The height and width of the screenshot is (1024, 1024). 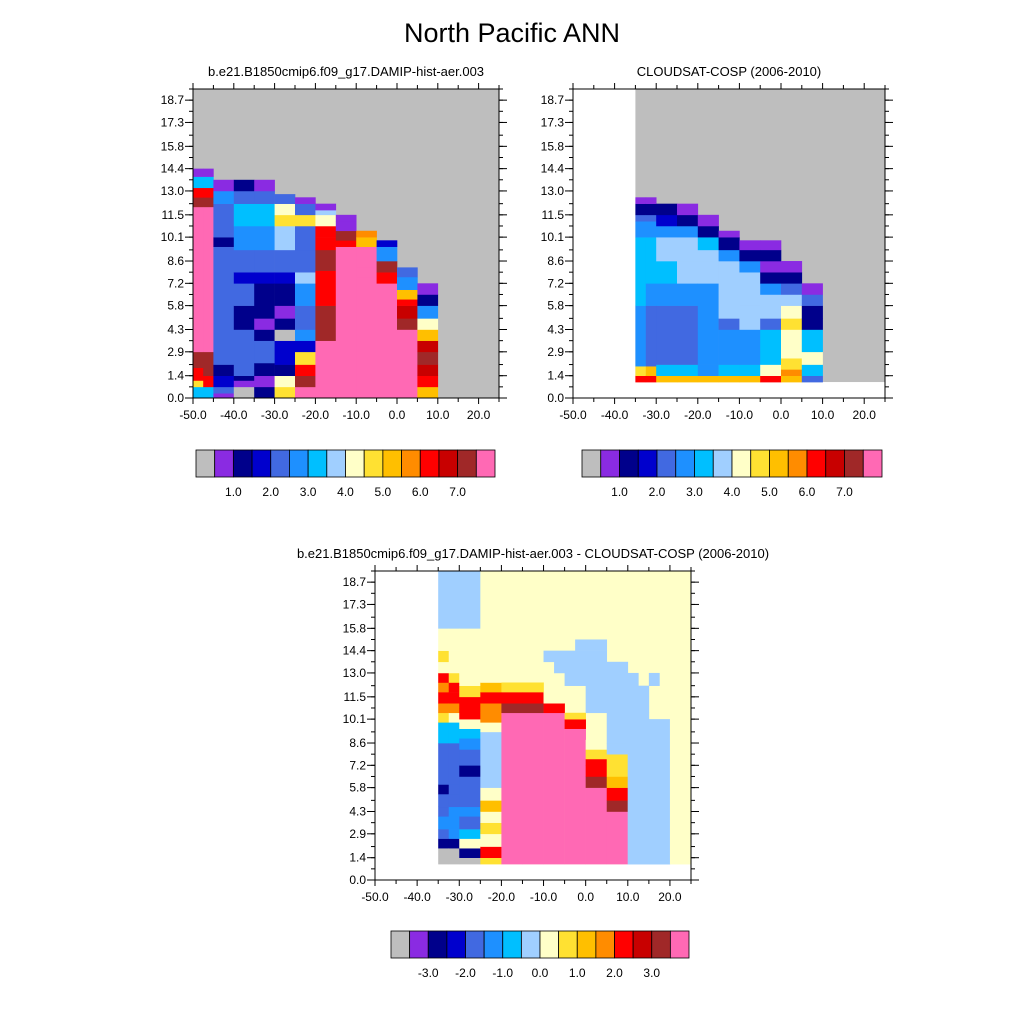 I want to click on y-tick-label: 2.9, so click(x=555, y=352).